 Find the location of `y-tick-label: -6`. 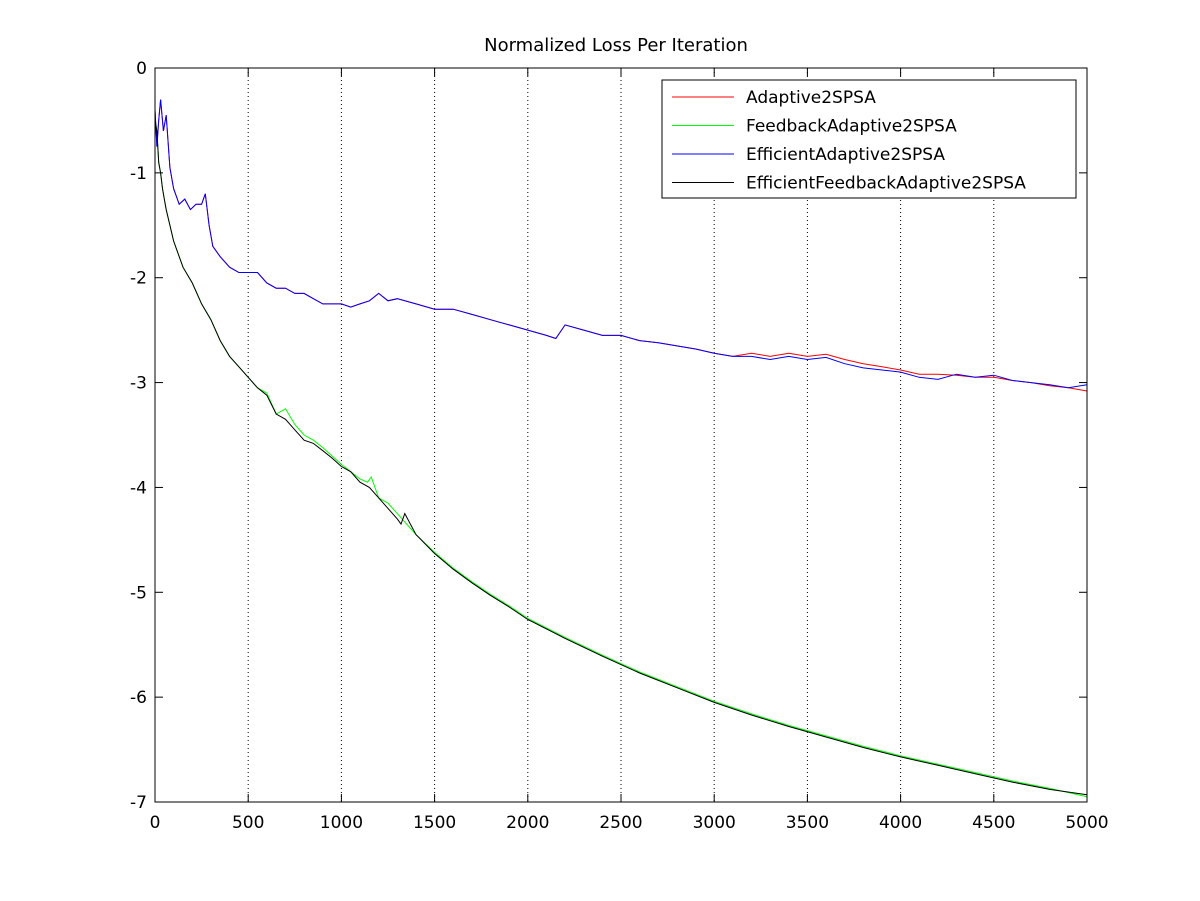

y-tick-label: -6 is located at coordinates (138, 698).